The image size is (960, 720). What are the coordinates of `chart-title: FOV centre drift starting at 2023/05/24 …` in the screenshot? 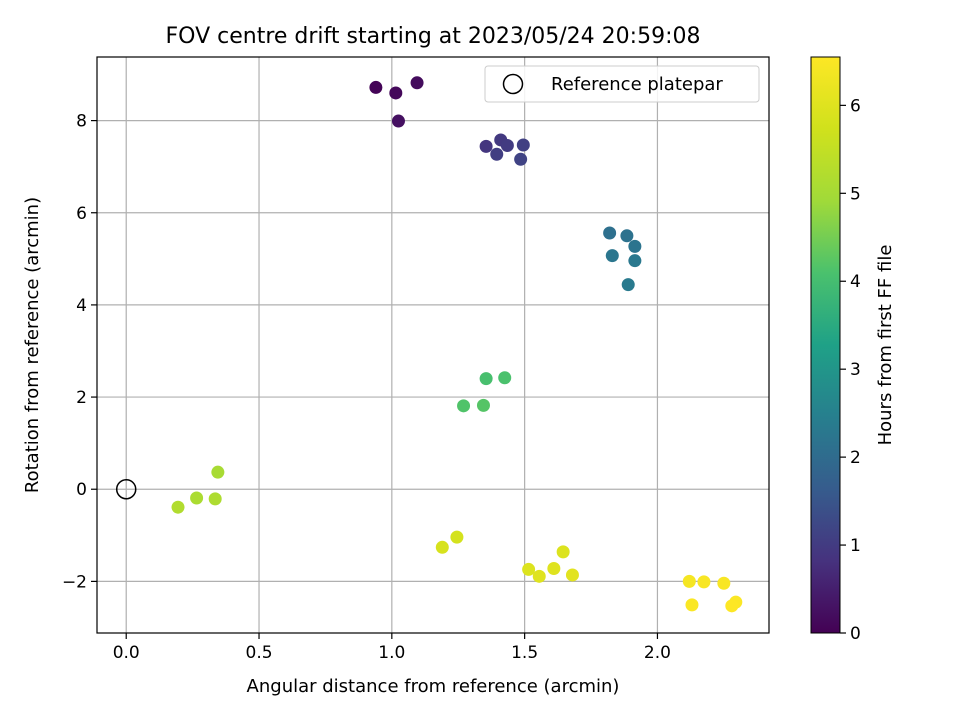 It's located at (433, 36).